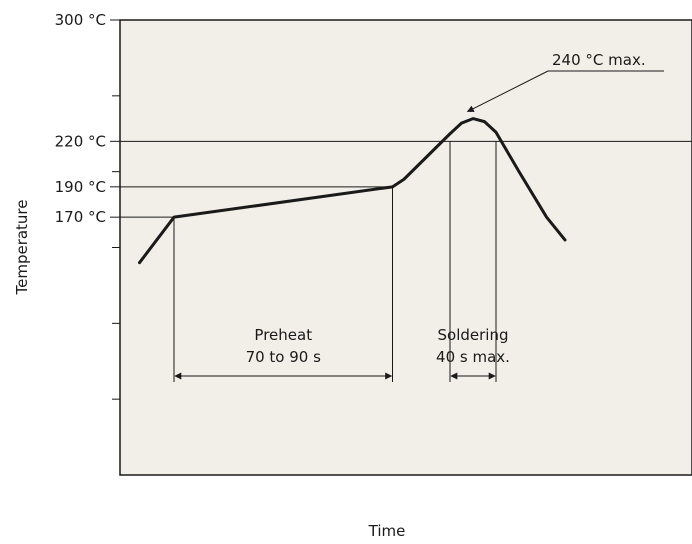 This screenshot has height=544, width=692. What do you see at coordinates (80, 217) in the screenshot?
I see `y-label-170: 170 °C` at bounding box center [80, 217].